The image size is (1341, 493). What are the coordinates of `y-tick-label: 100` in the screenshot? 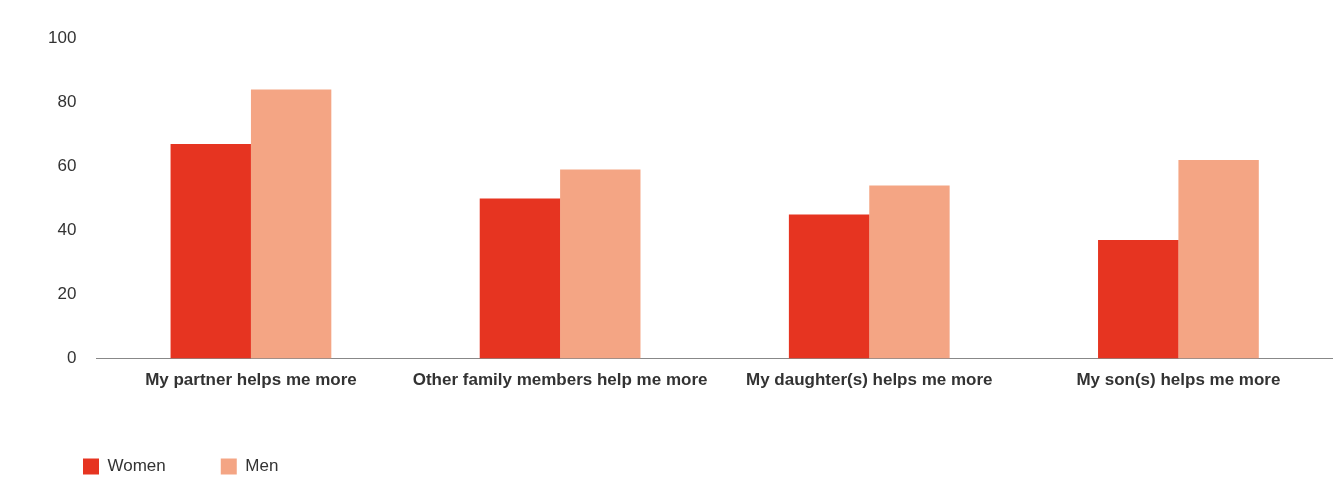 It's located at (62, 37).